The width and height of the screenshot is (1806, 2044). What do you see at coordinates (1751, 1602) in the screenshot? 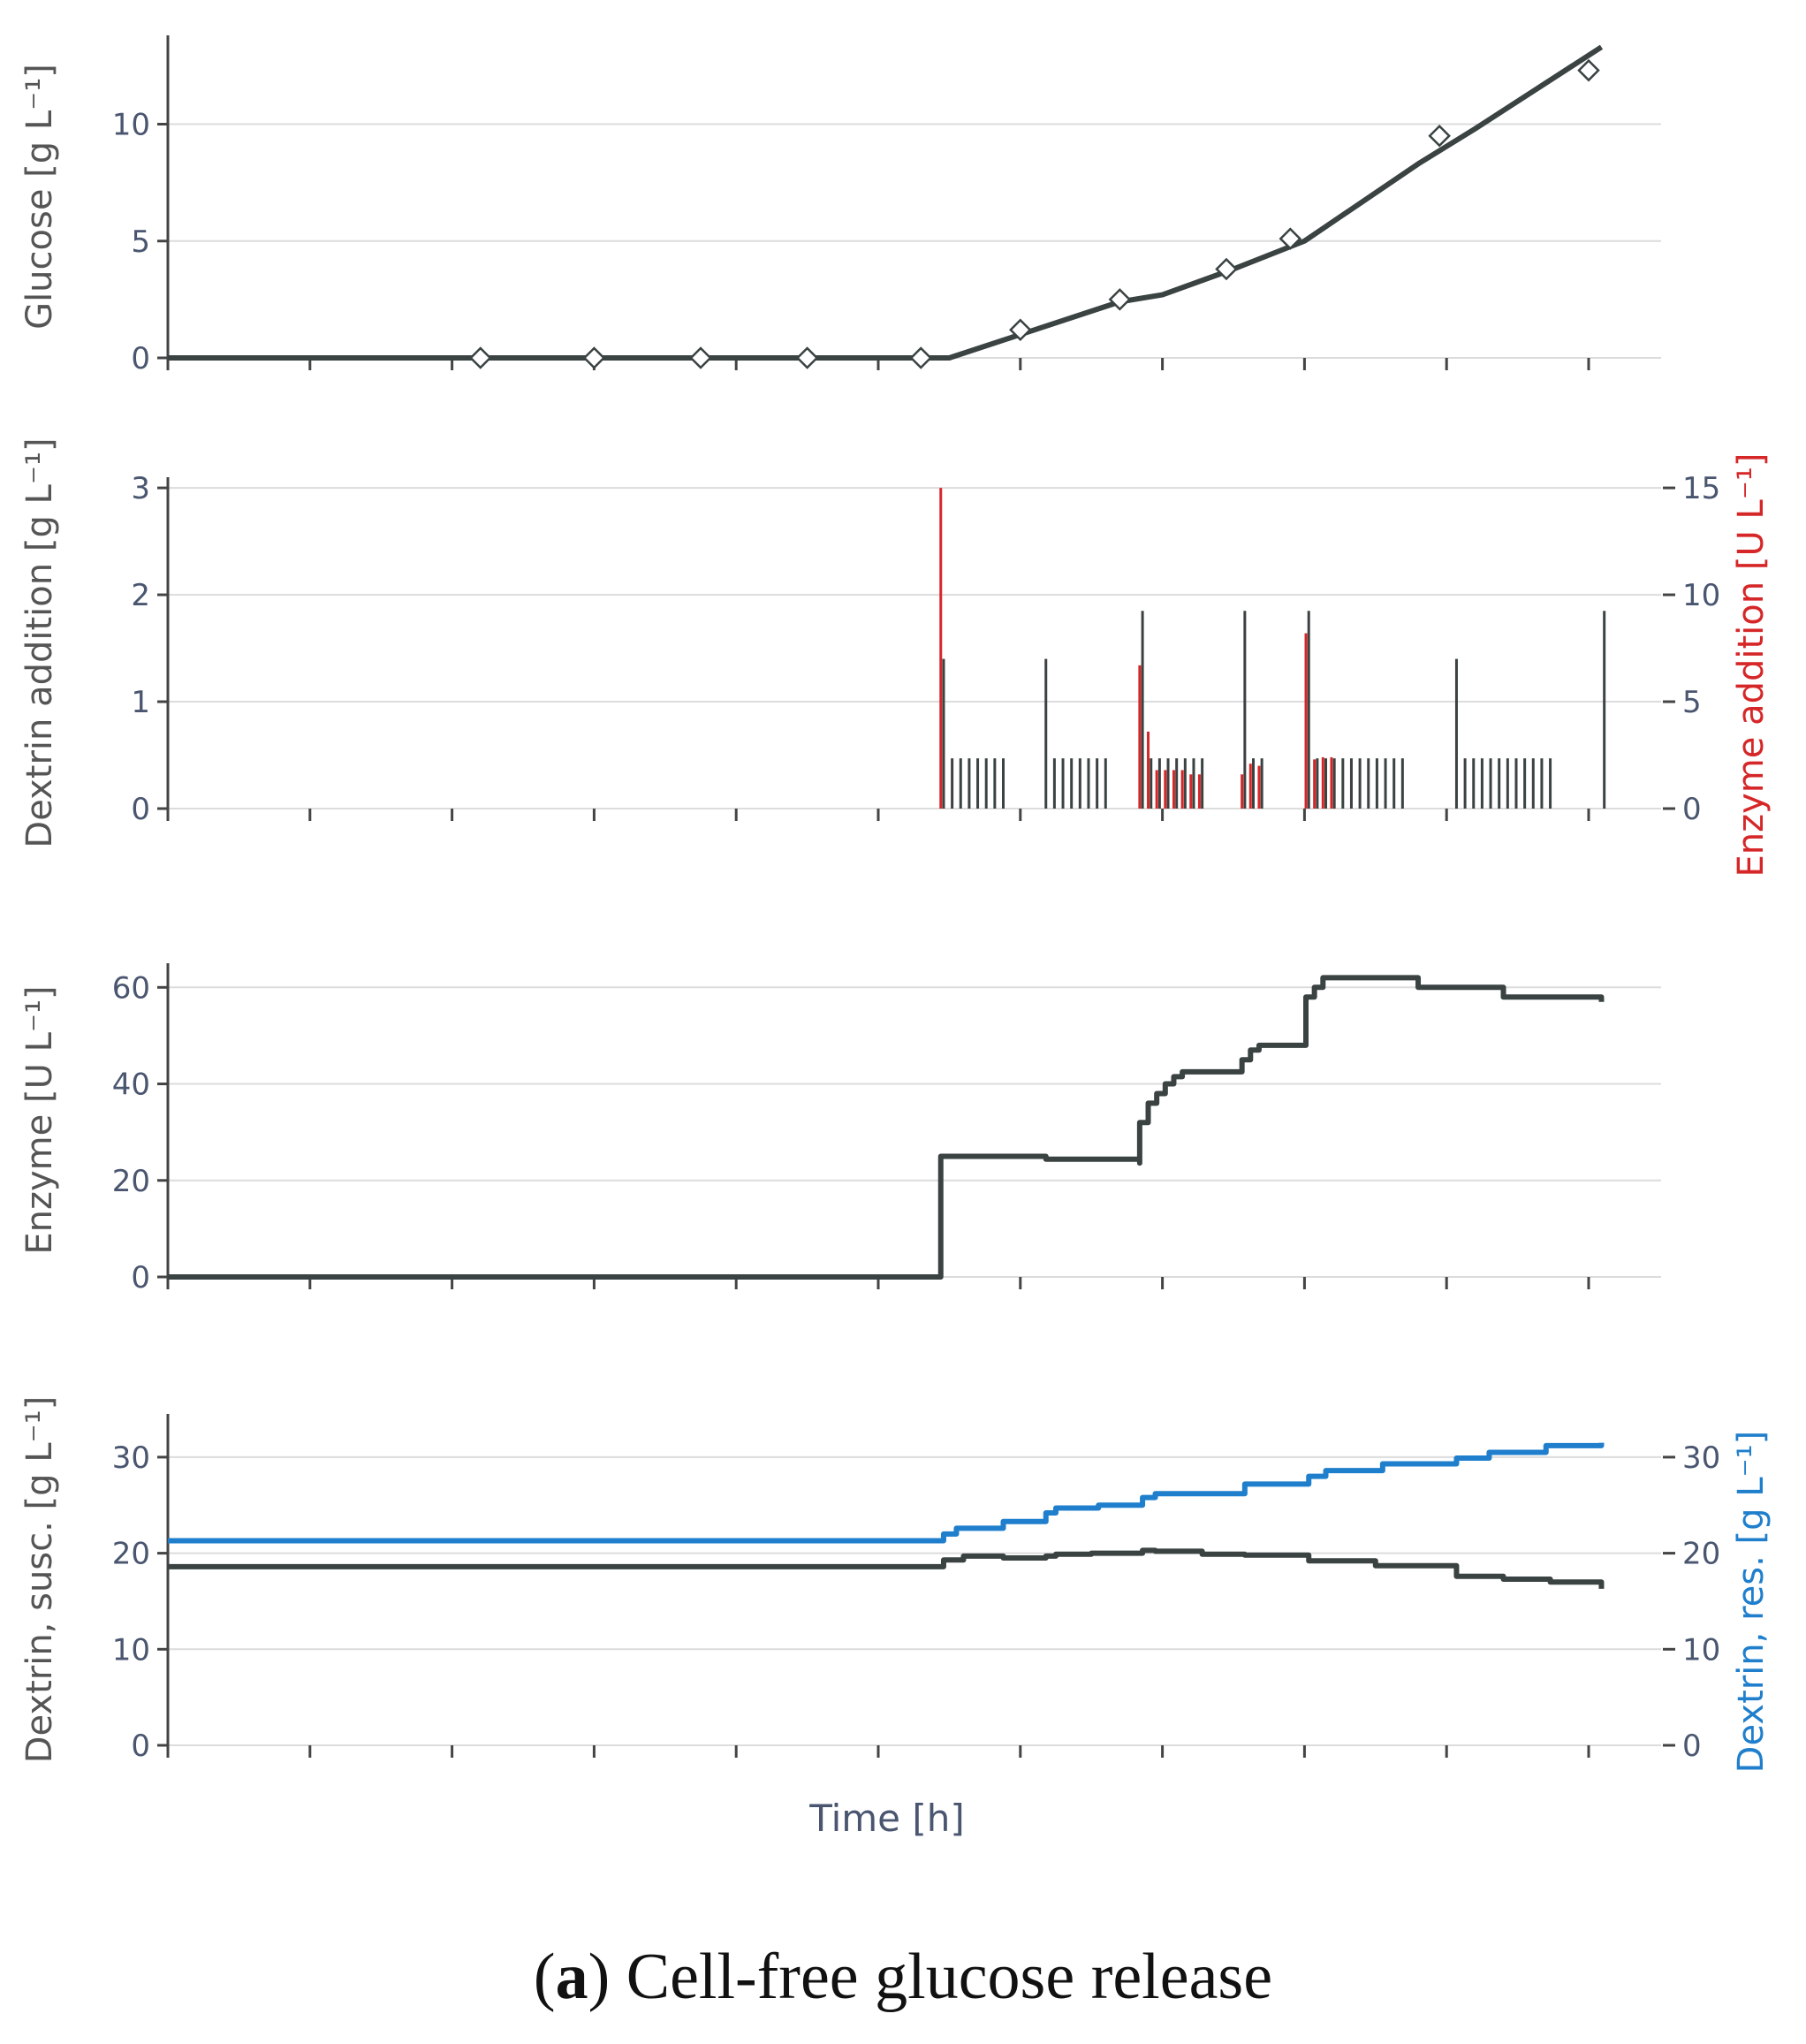
I see `y2-axis-label: Dextrin, res. [g L⁻¹]` at bounding box center [1751, 1602].